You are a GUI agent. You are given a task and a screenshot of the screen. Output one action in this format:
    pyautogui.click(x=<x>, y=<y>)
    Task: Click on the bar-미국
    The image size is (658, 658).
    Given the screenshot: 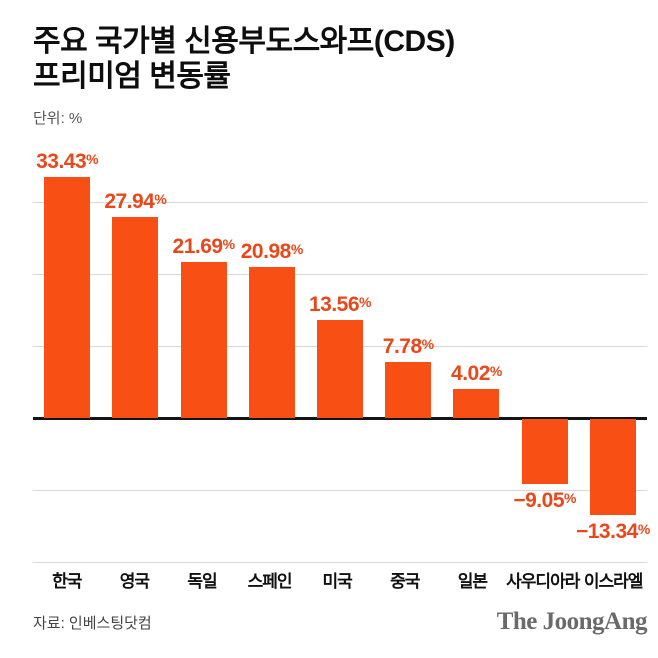 What is the action you would take?
    pyautogui.click(x=340, y=369)
    